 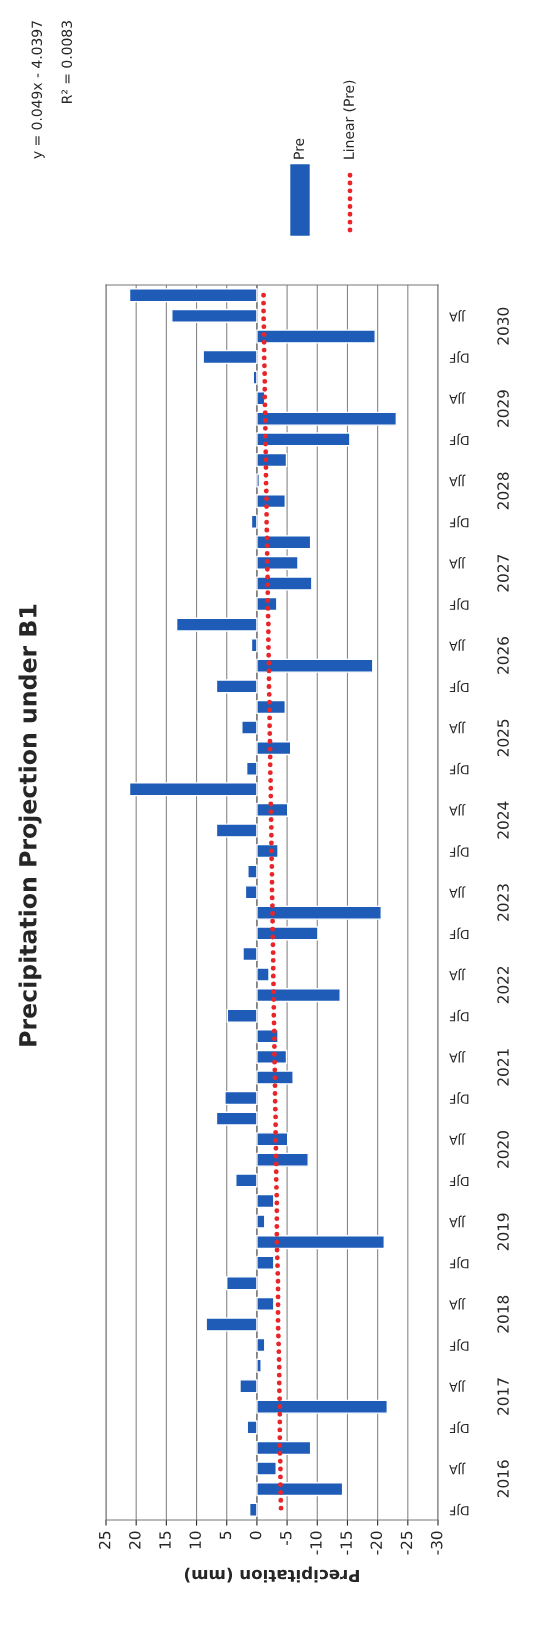 What do you see at coordinates (503, 1396) in the screenshot?
I see `text: 2017` at bounding box center [503, 1396].